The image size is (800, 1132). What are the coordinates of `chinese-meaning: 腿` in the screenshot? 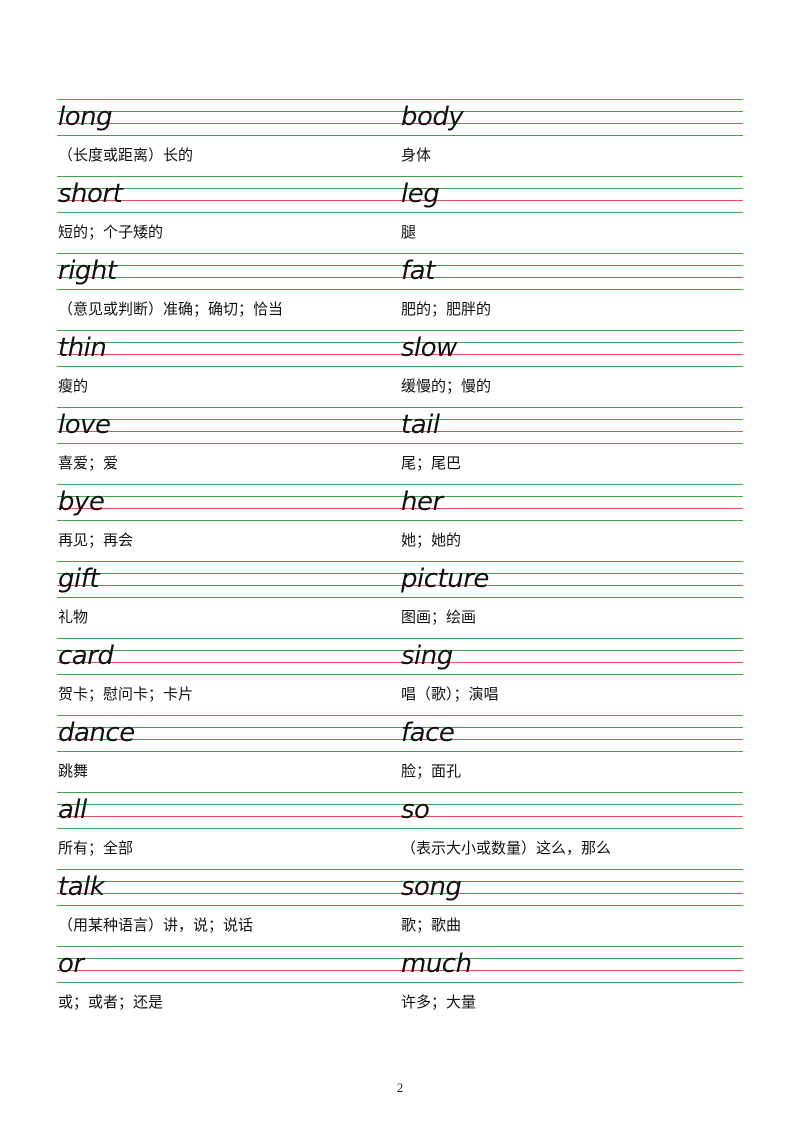 It's located at (409, 232).